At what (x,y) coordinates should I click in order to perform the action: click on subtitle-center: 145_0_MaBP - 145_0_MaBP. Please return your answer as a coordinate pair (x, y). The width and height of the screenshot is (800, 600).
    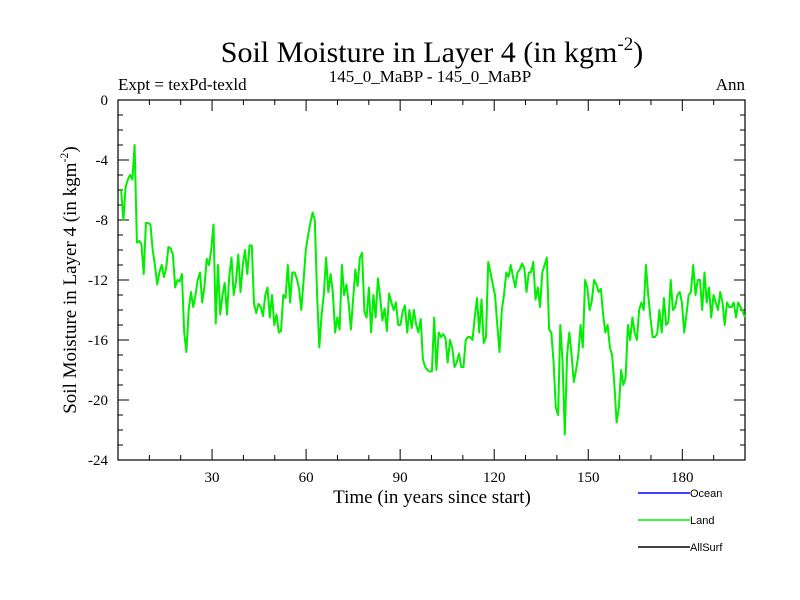
    Looking at the image, I should click on (430, 76).